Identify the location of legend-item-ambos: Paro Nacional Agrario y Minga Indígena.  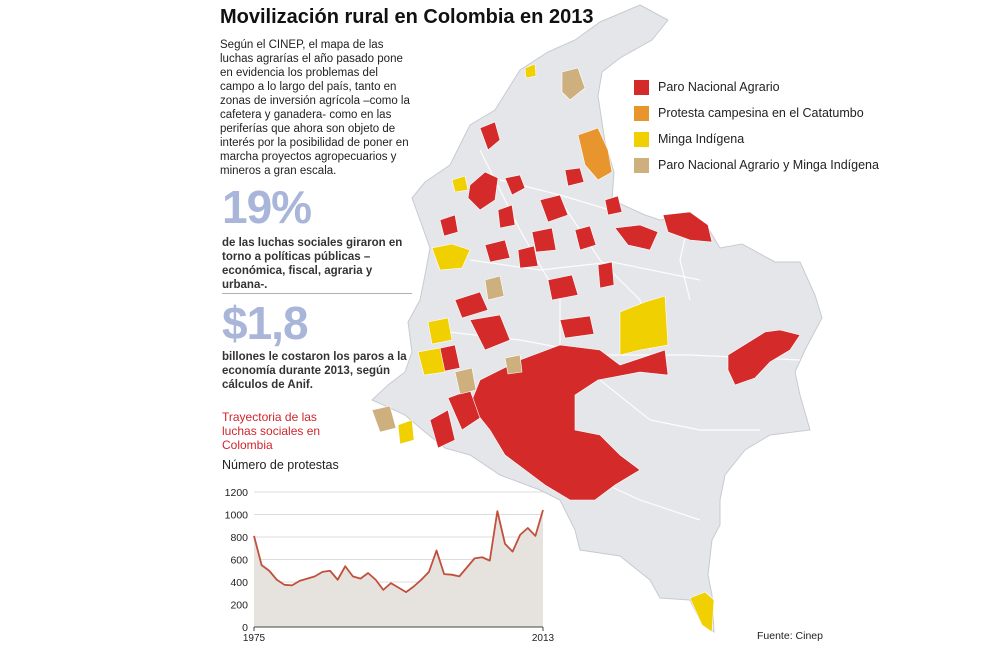
(756, 165).